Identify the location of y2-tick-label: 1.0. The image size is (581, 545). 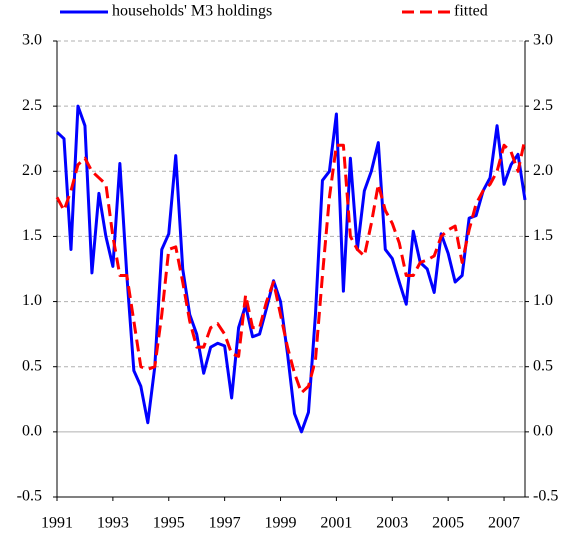
(543, 300).